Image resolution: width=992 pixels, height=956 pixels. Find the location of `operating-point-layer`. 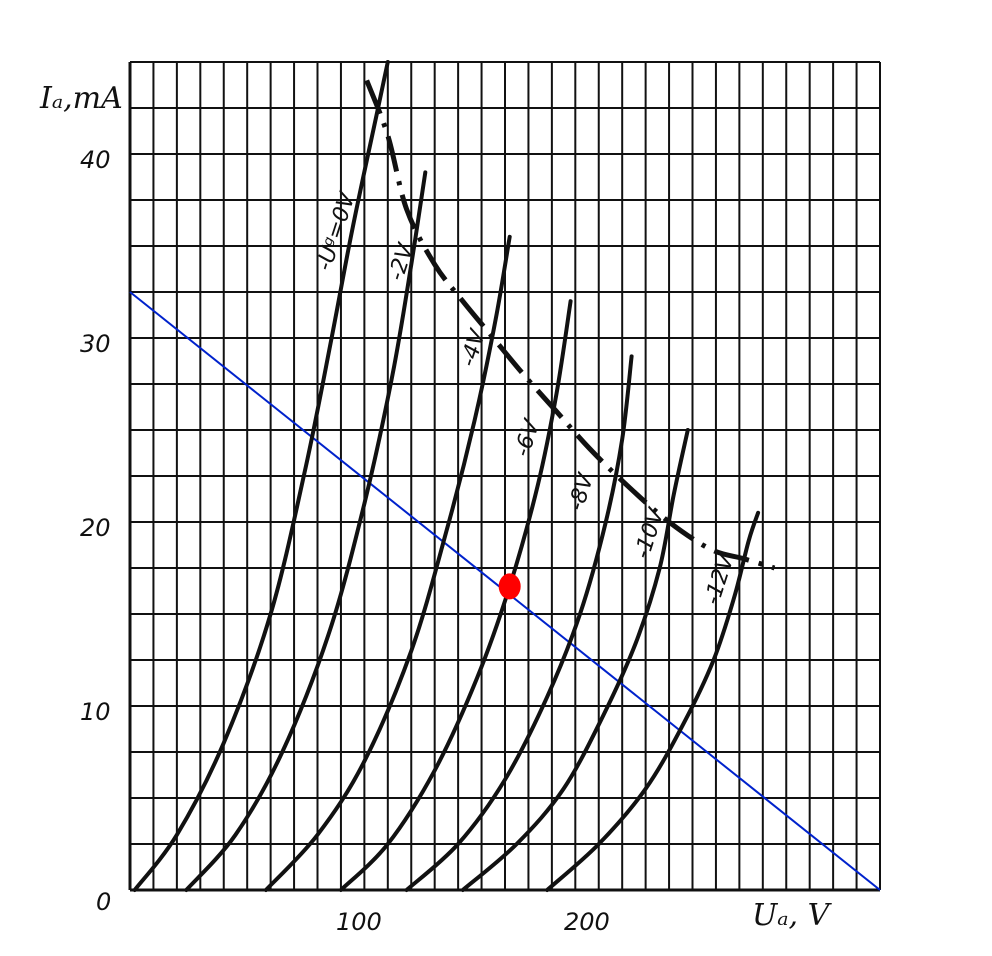

operating-point-layer is located at coordinates (509, 586).